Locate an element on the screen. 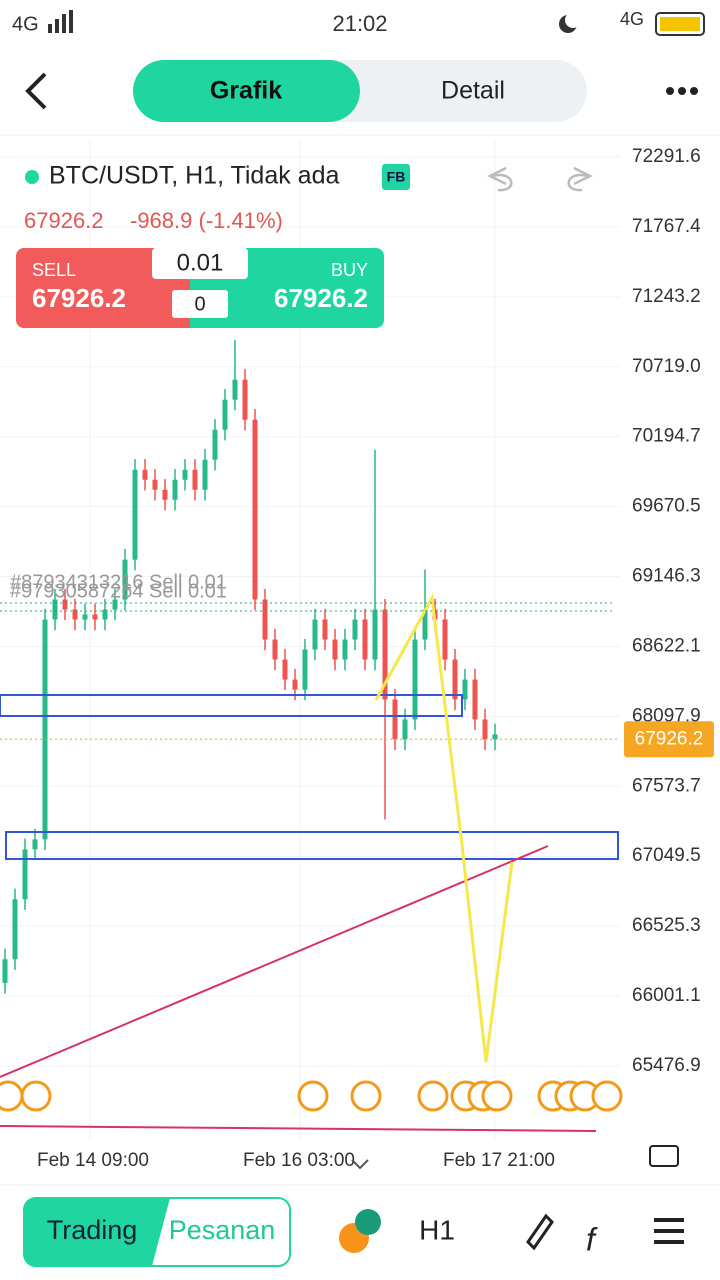 The image size is (720, 1280). price-tag-label: 67926.2 is located at coordinates (669, 738).